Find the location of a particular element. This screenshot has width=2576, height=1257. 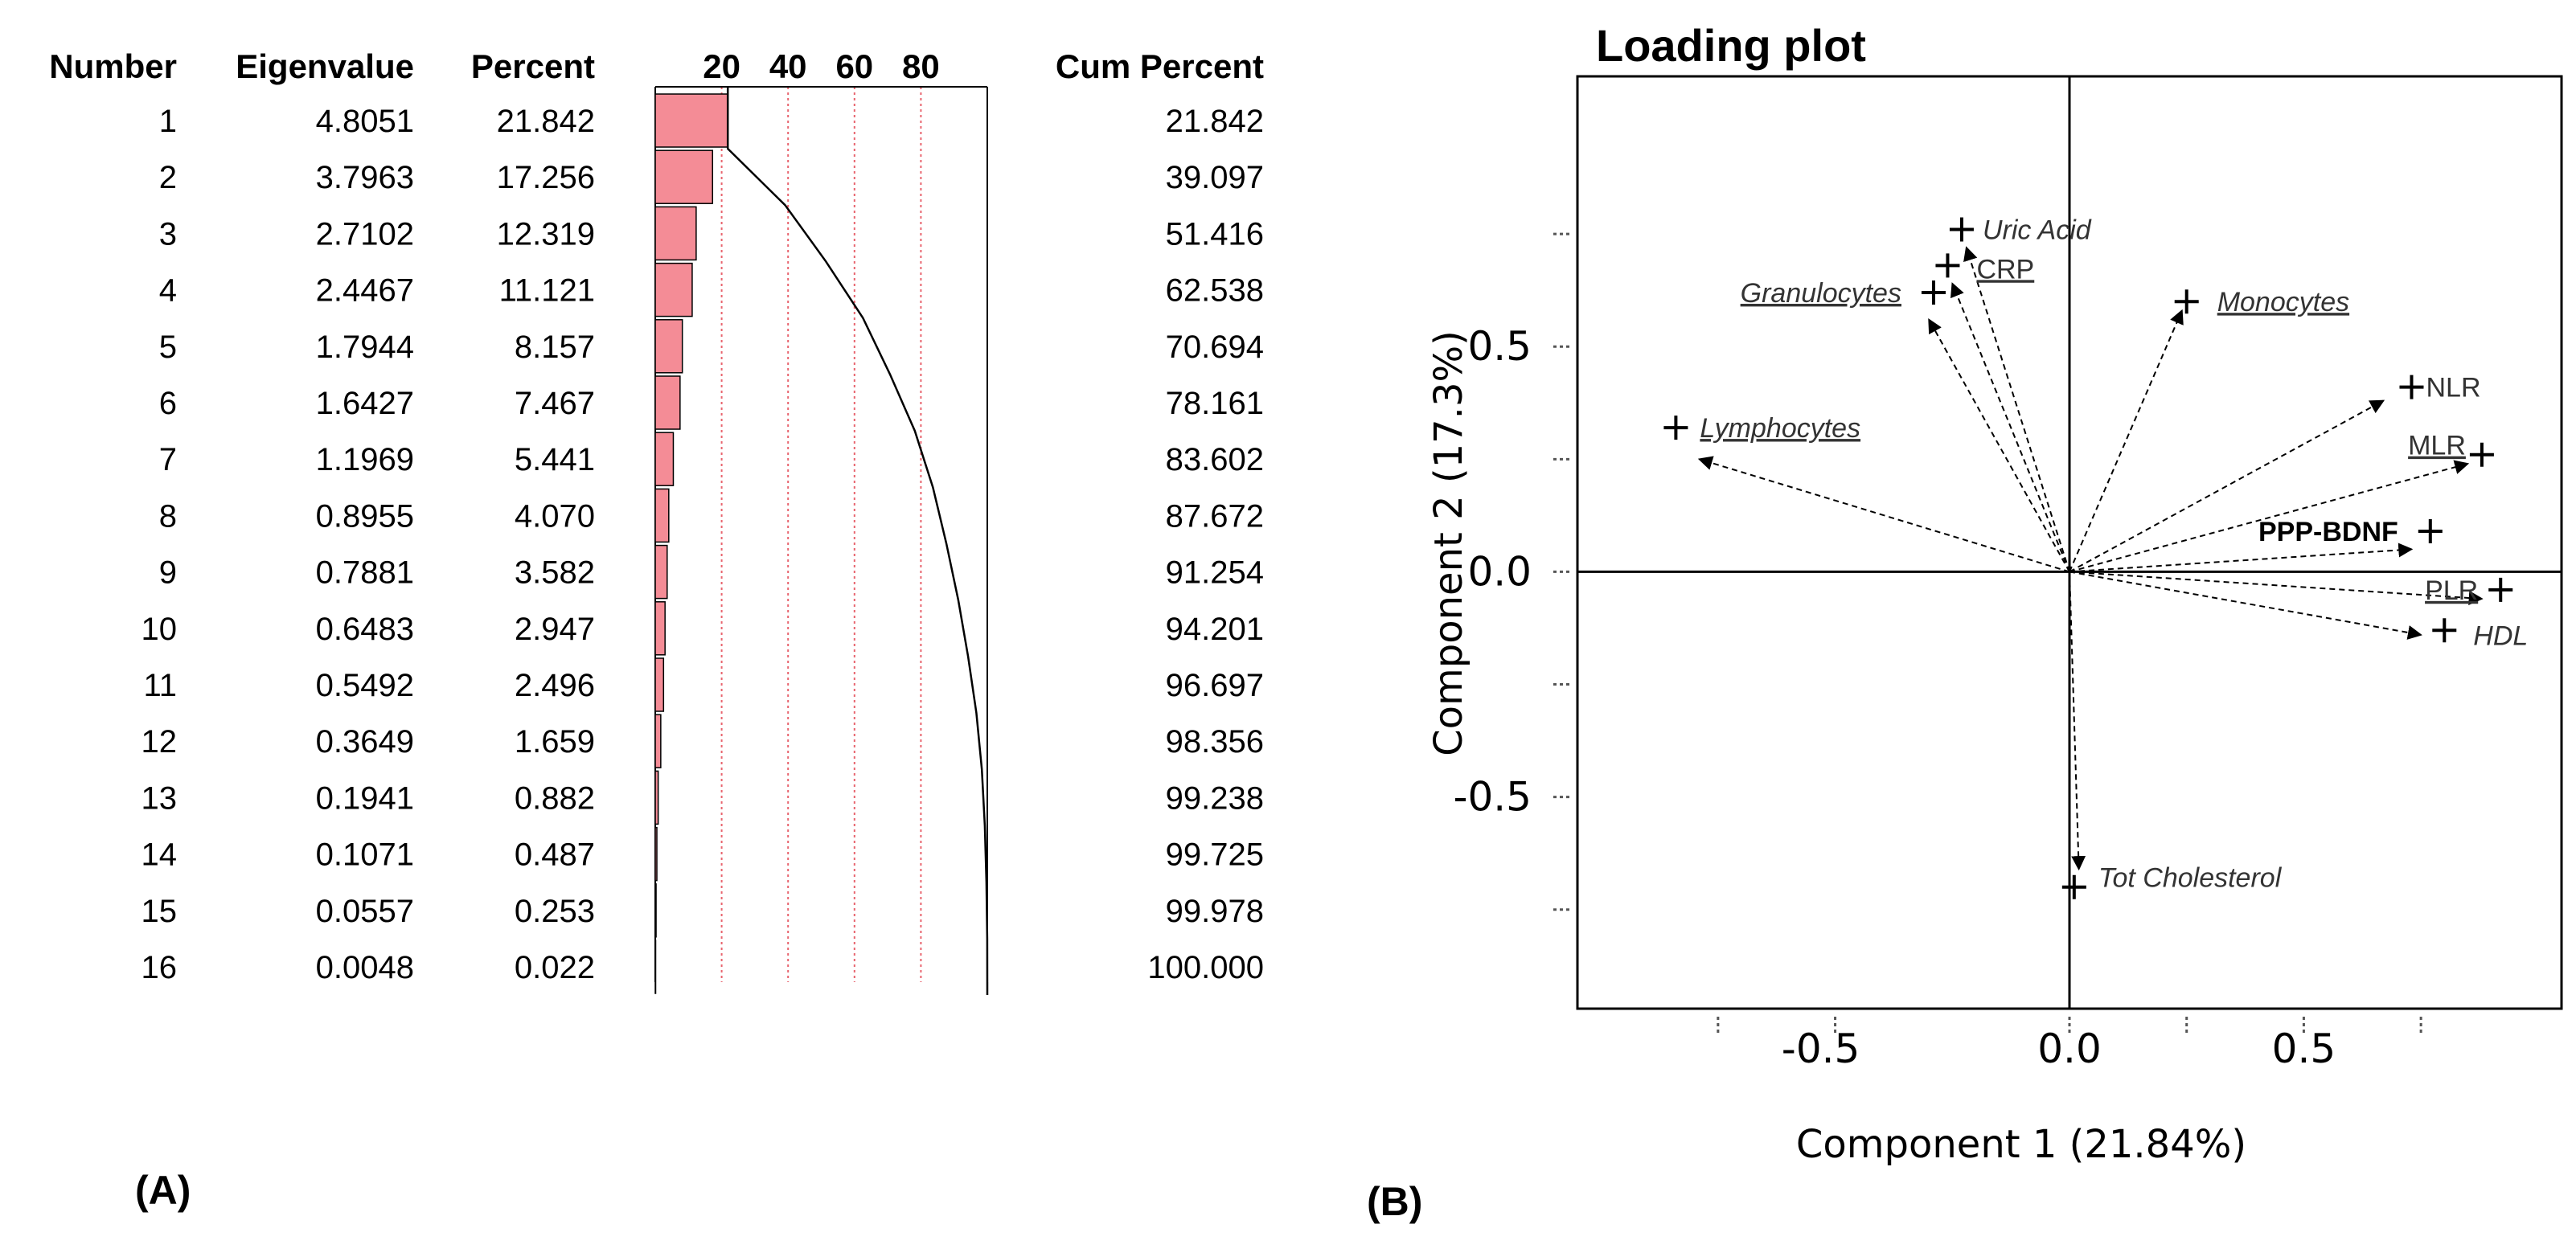

header-percent: Percent is located at coordinates (533, 66).